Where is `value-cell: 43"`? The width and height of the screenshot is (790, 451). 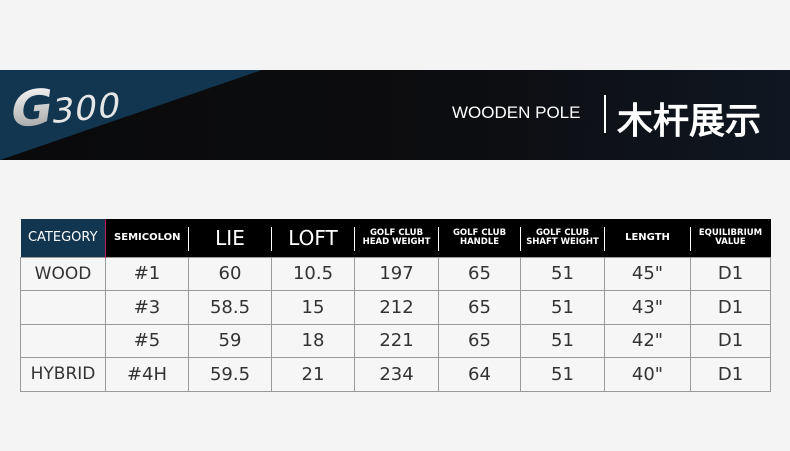 value-cell: 43" is located at coordinates (647, 307).